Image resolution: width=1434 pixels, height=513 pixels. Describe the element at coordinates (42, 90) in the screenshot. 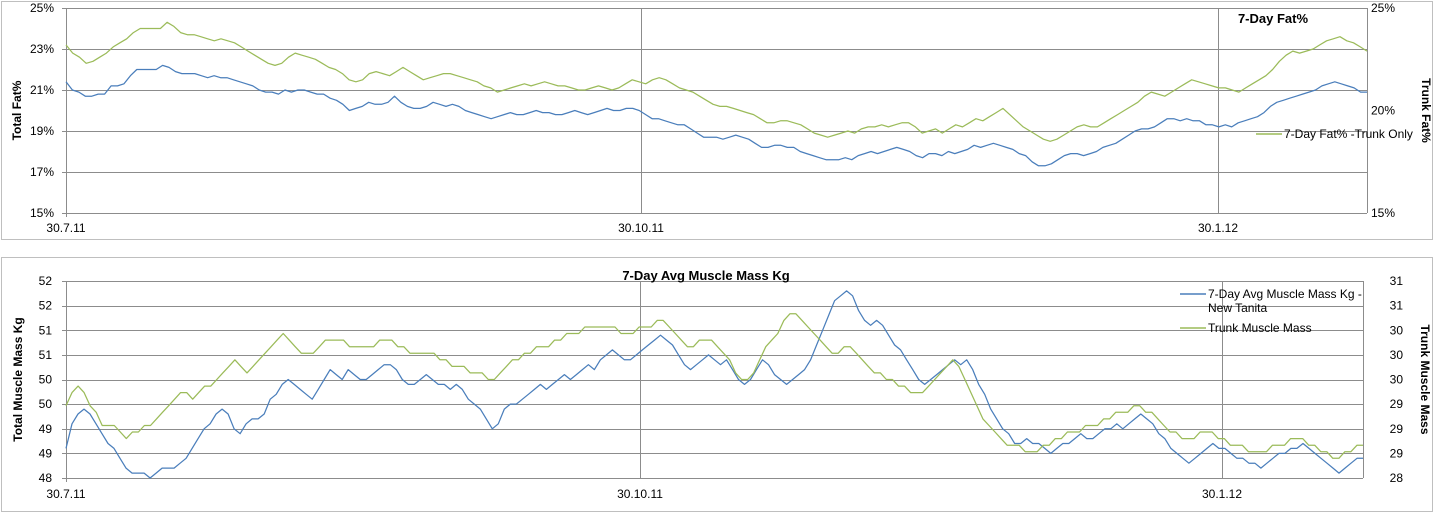

I see `y-tick-label: 21%` at that location.